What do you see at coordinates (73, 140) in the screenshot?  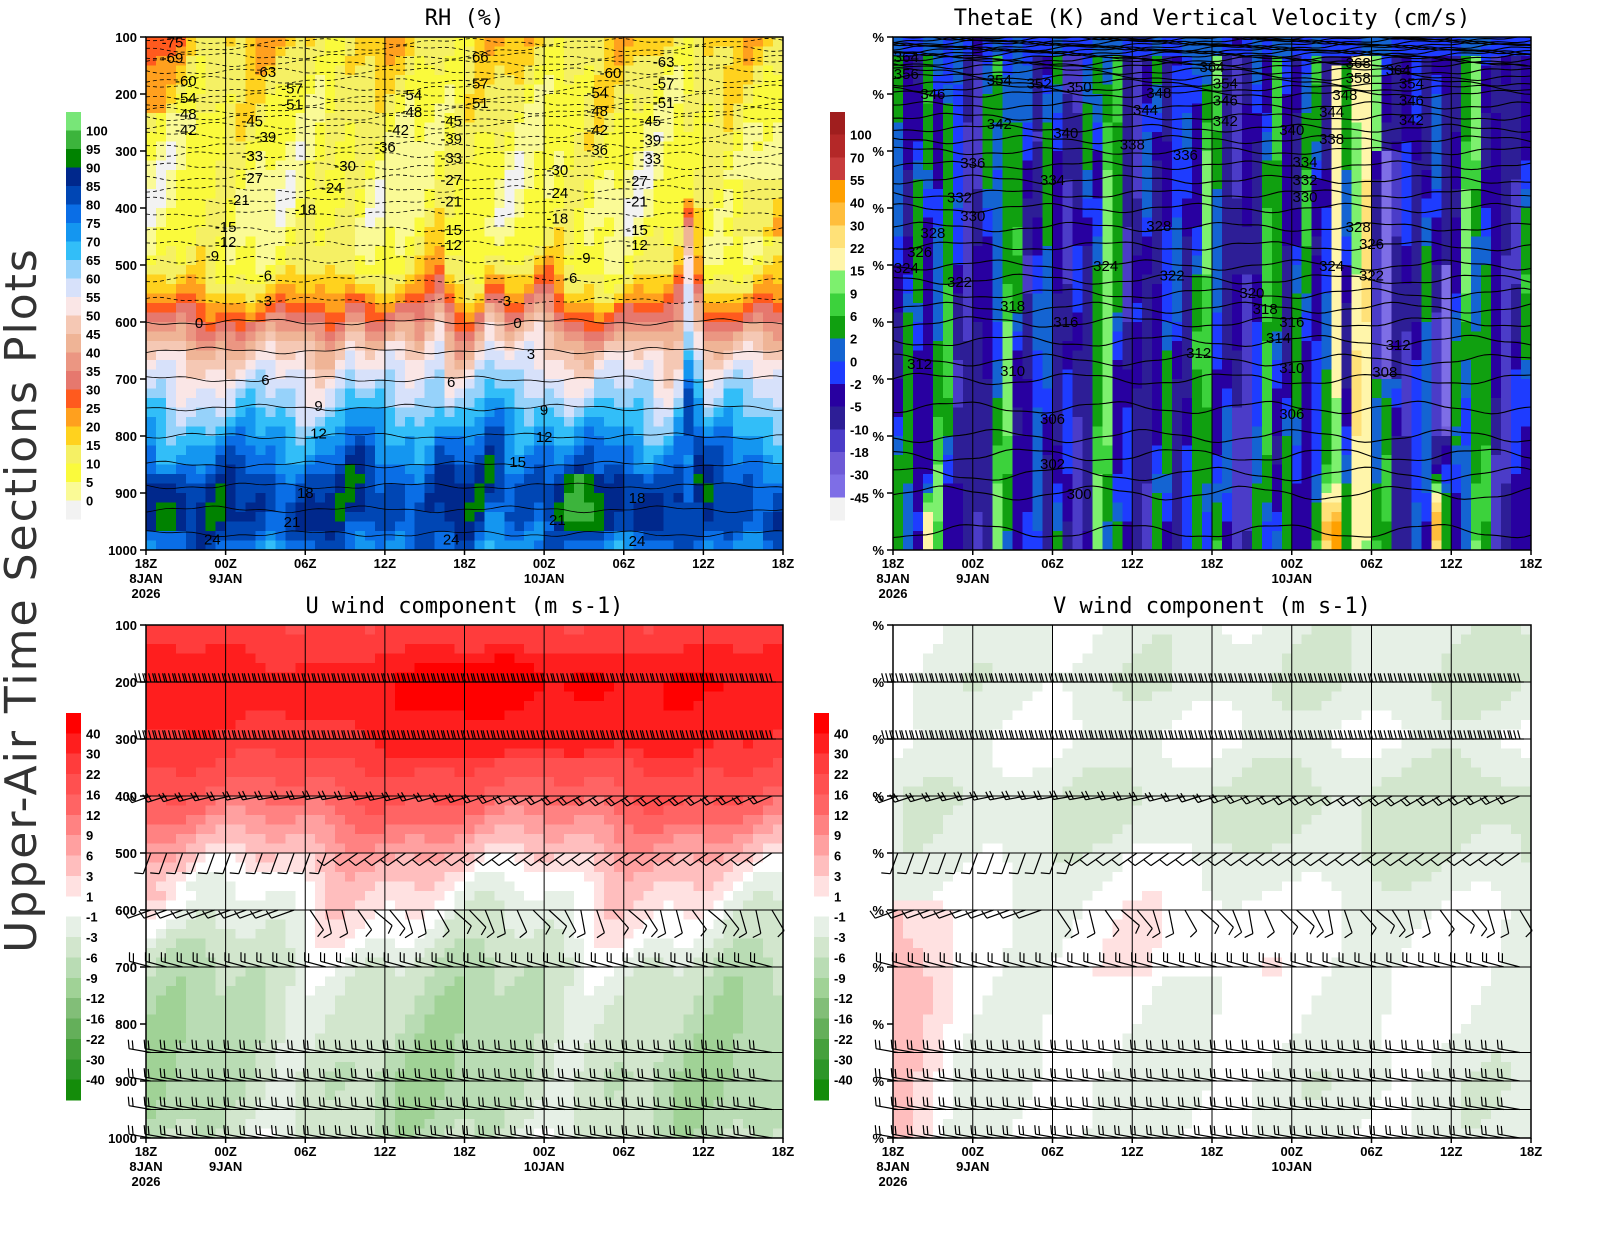 I see `colorbar-swatch` at bounding box center [73, 140].